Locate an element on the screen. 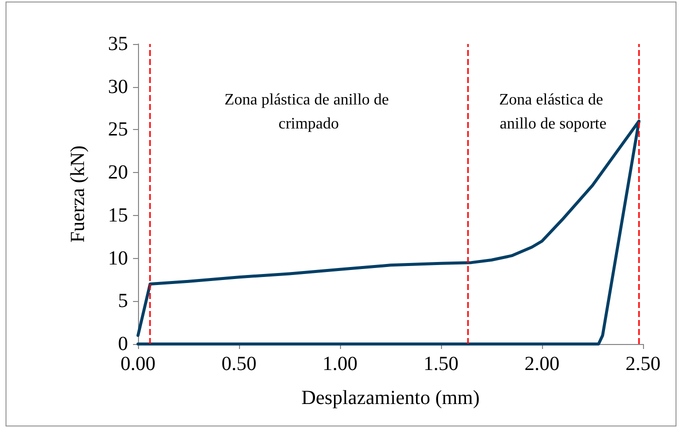 Image resolution: width=683 pixels, height=428 pixels. annotation: Zona plástica de anillo de crimpado is located at coordinates (308, 112).